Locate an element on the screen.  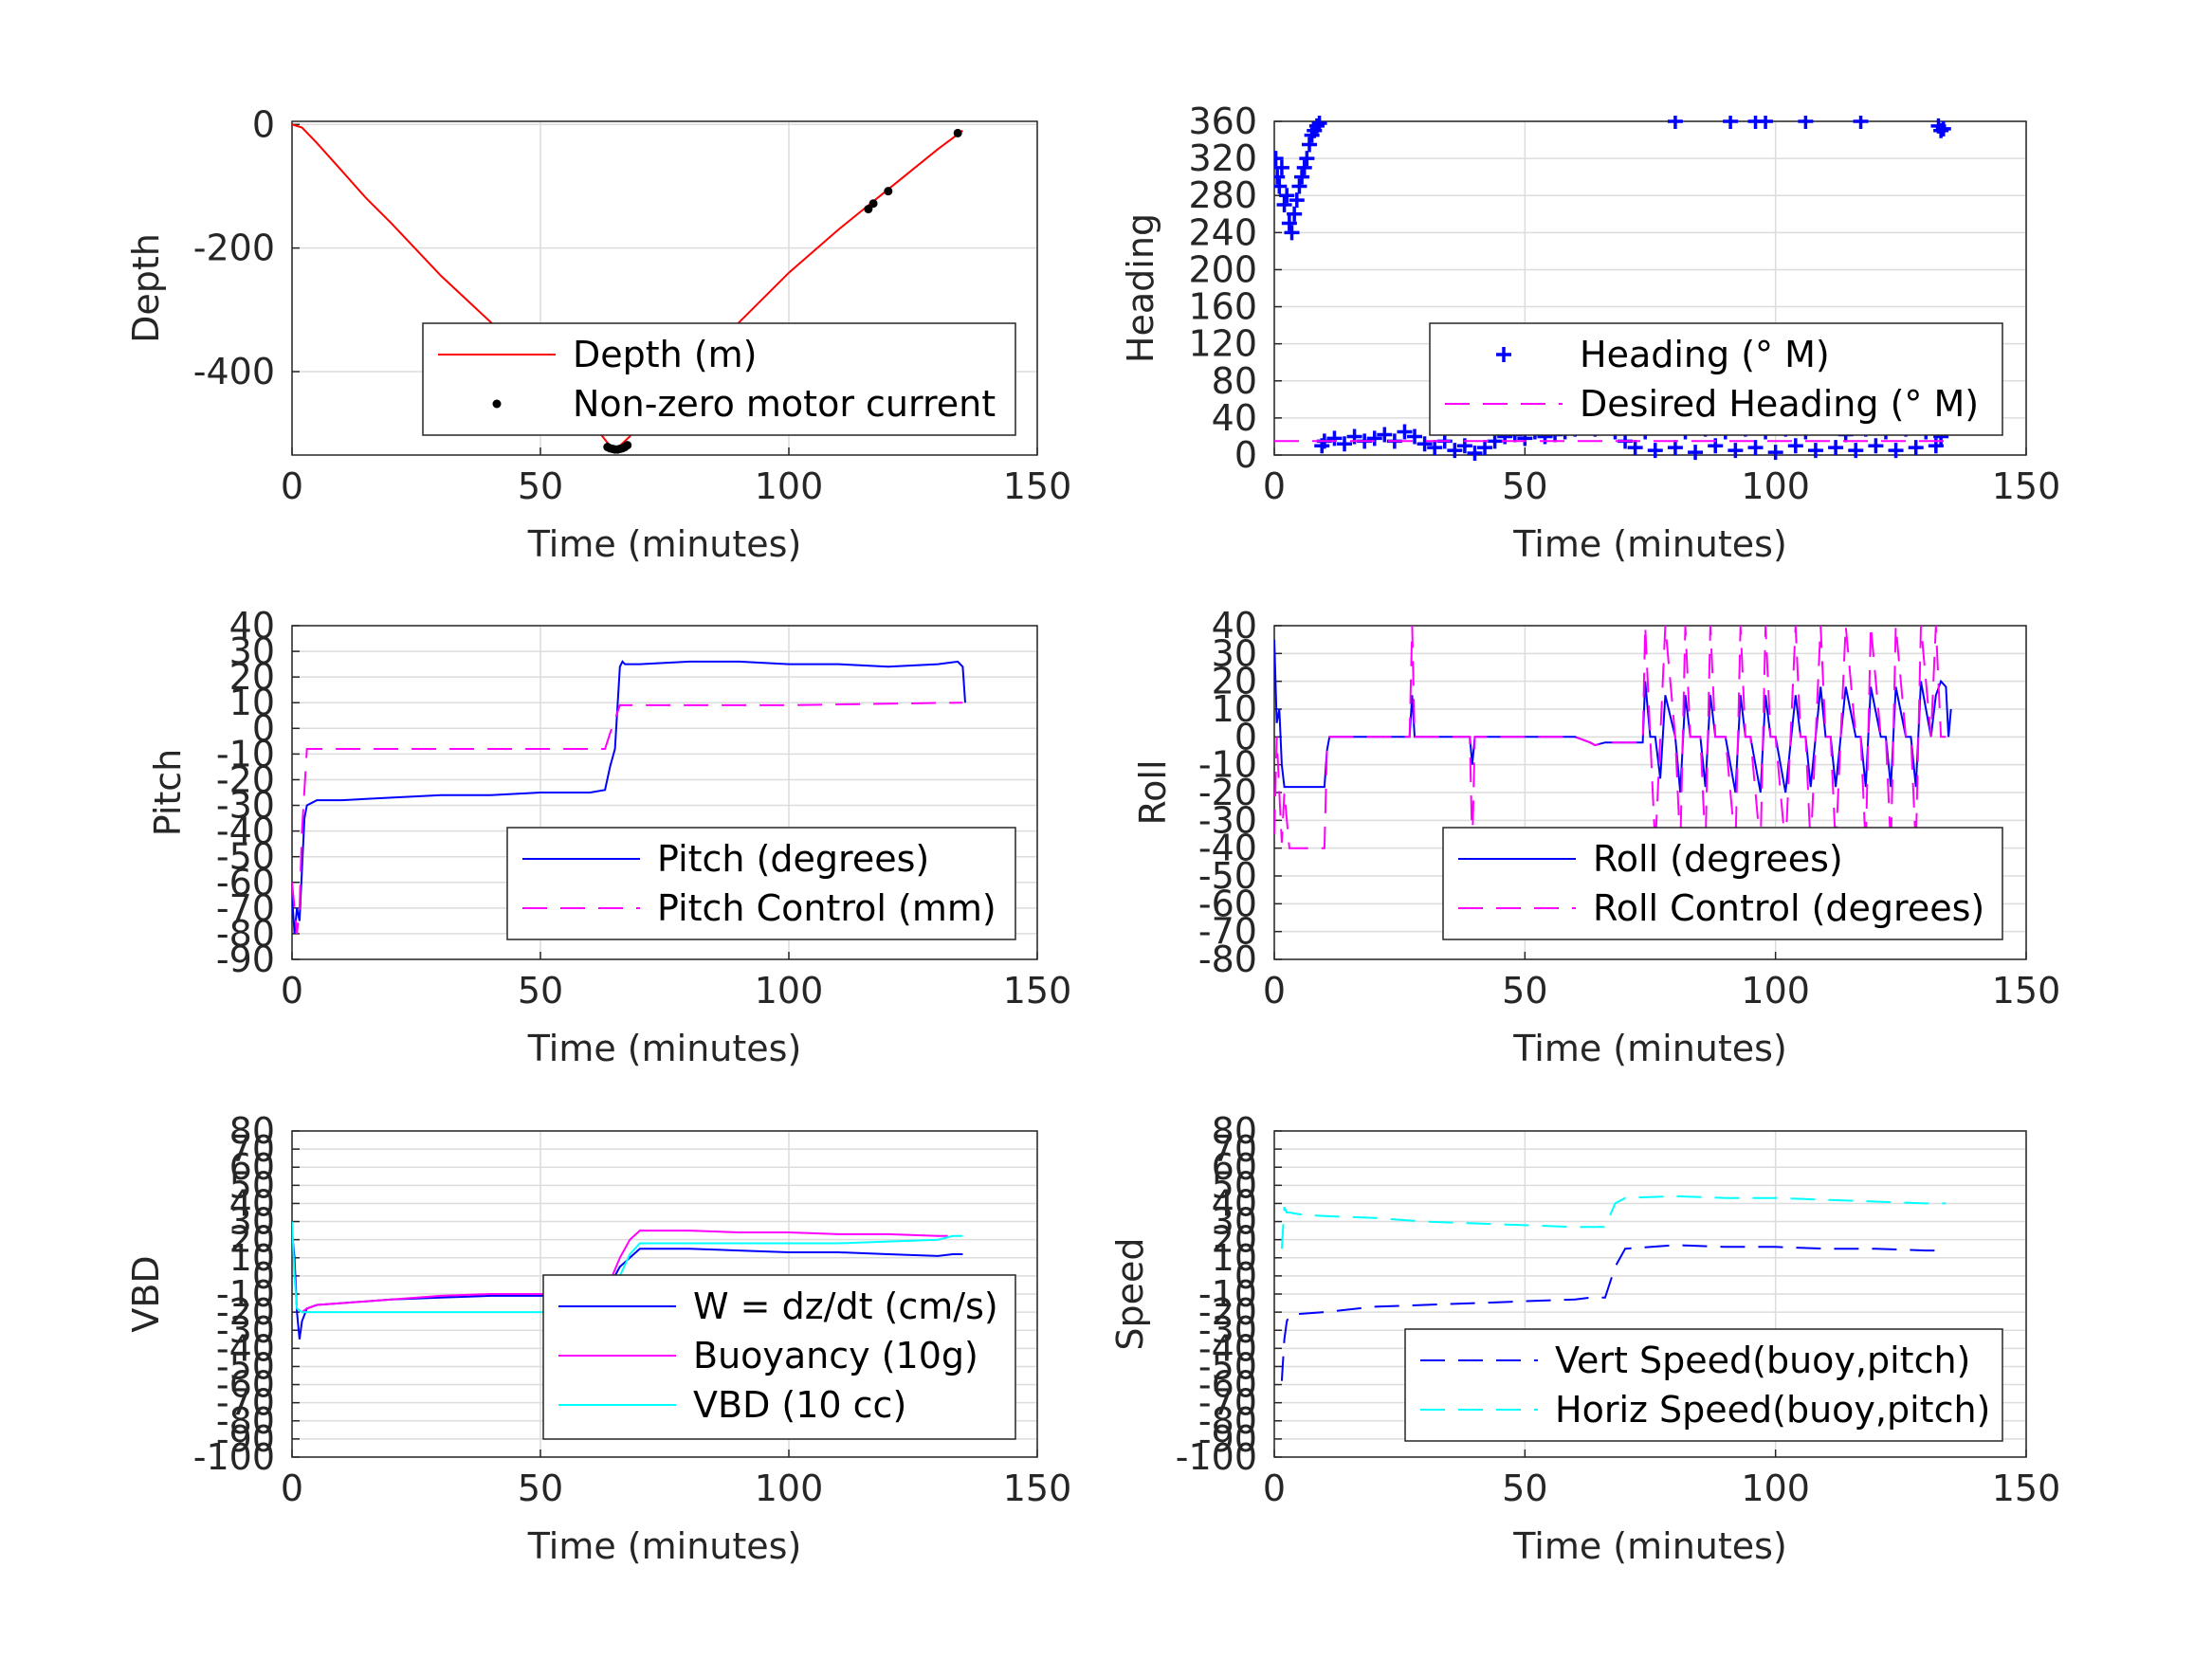
y-tick-label: 80 is located at coordinates (1234, 381).